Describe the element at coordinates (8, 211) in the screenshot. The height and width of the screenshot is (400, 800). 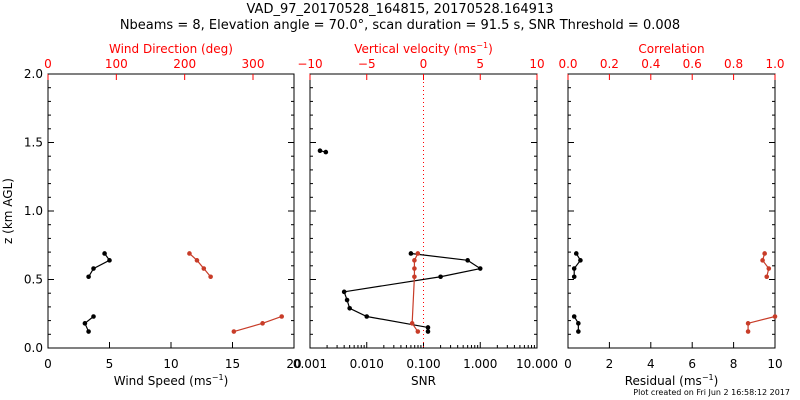
I see `y-axis-label: z (km AGL)` at that location.